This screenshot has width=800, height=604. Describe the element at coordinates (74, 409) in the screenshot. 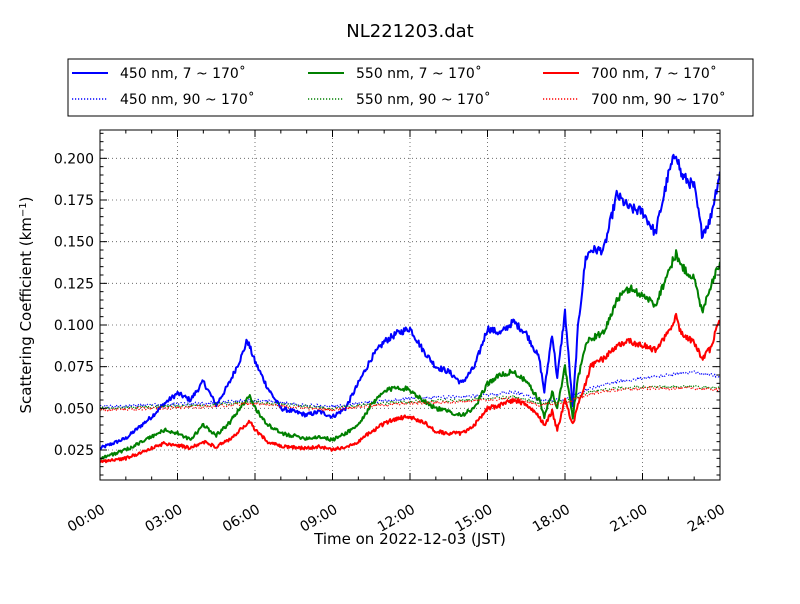

I see `y-tick-label: 0.050` at that location.